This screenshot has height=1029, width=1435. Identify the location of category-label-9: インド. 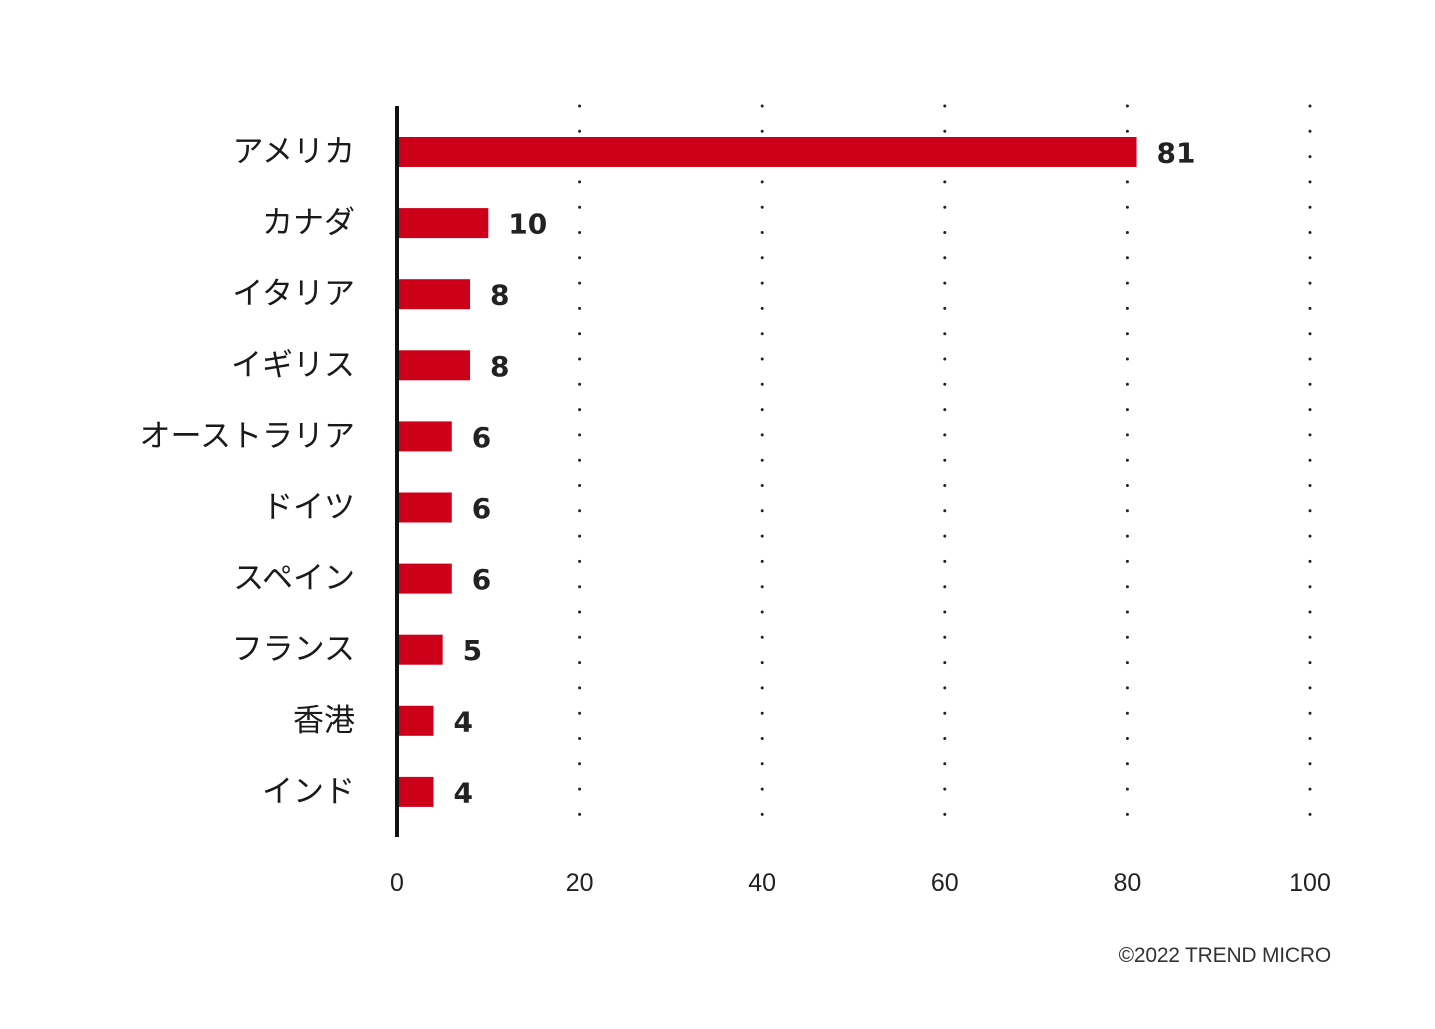
(308, 792).